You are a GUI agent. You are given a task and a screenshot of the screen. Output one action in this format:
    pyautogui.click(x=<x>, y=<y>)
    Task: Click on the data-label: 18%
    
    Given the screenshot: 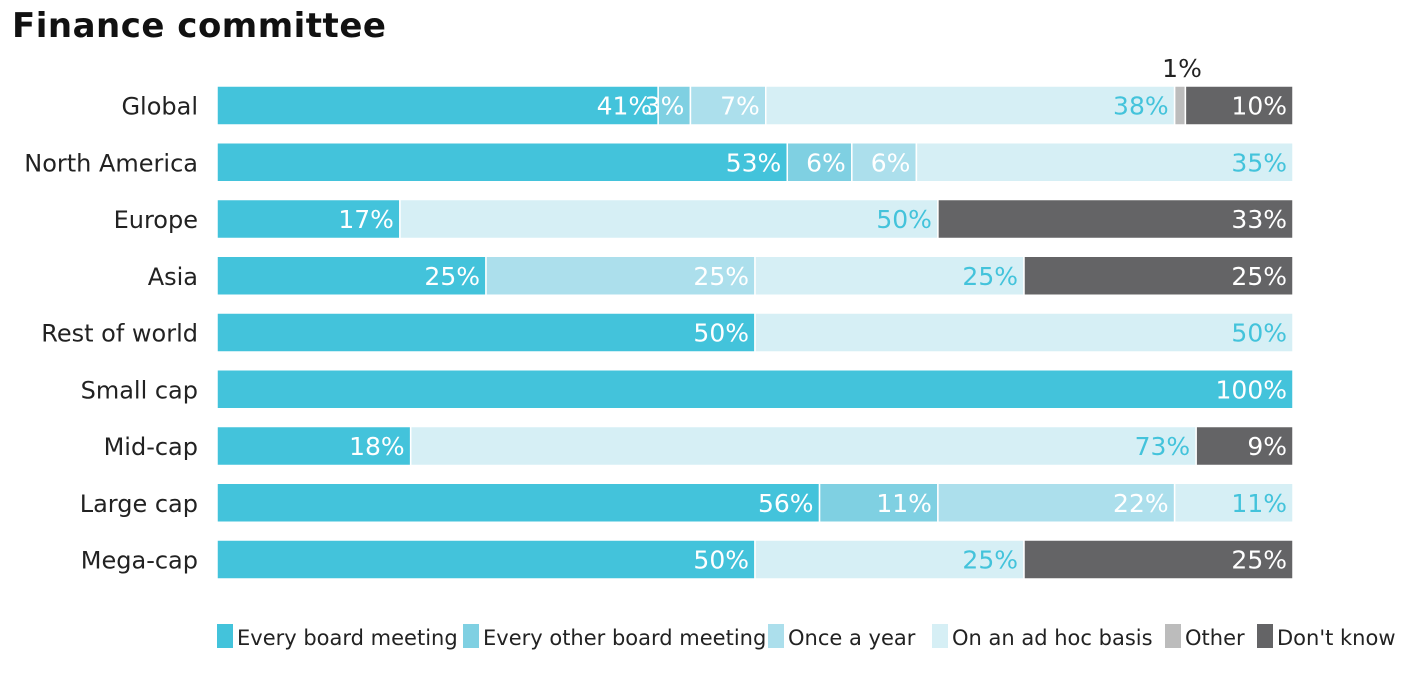 What is the action you would take?
    pyautogui.click(x=377, y=446)
    